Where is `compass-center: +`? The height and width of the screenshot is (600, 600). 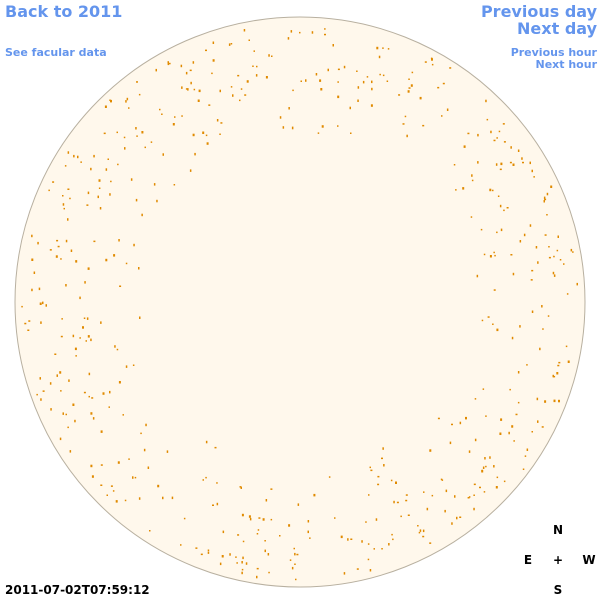
compass-center: + is located at coordinates (558, 560).